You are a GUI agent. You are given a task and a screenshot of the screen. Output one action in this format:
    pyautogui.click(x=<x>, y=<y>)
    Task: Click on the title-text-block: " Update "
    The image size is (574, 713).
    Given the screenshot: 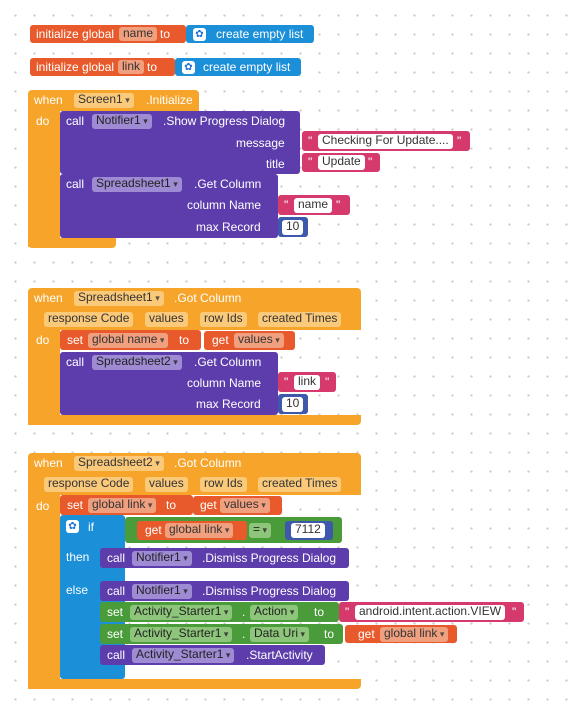 What is the action you would take?
    pyautogui.click(x=341, y=162)
    